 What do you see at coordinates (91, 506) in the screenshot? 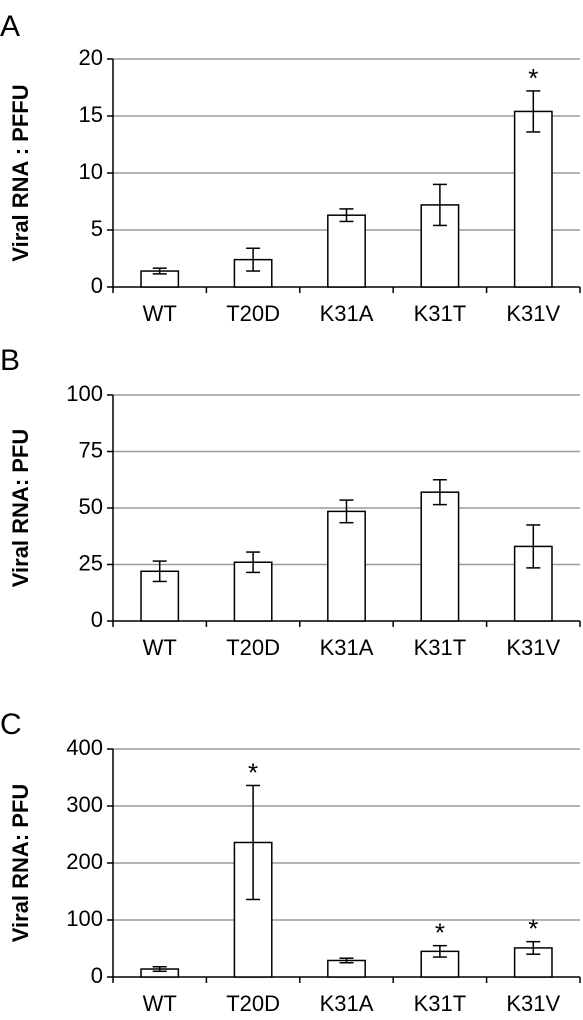
I see `y-tick-label: 50` at bounding box center [91, 506].